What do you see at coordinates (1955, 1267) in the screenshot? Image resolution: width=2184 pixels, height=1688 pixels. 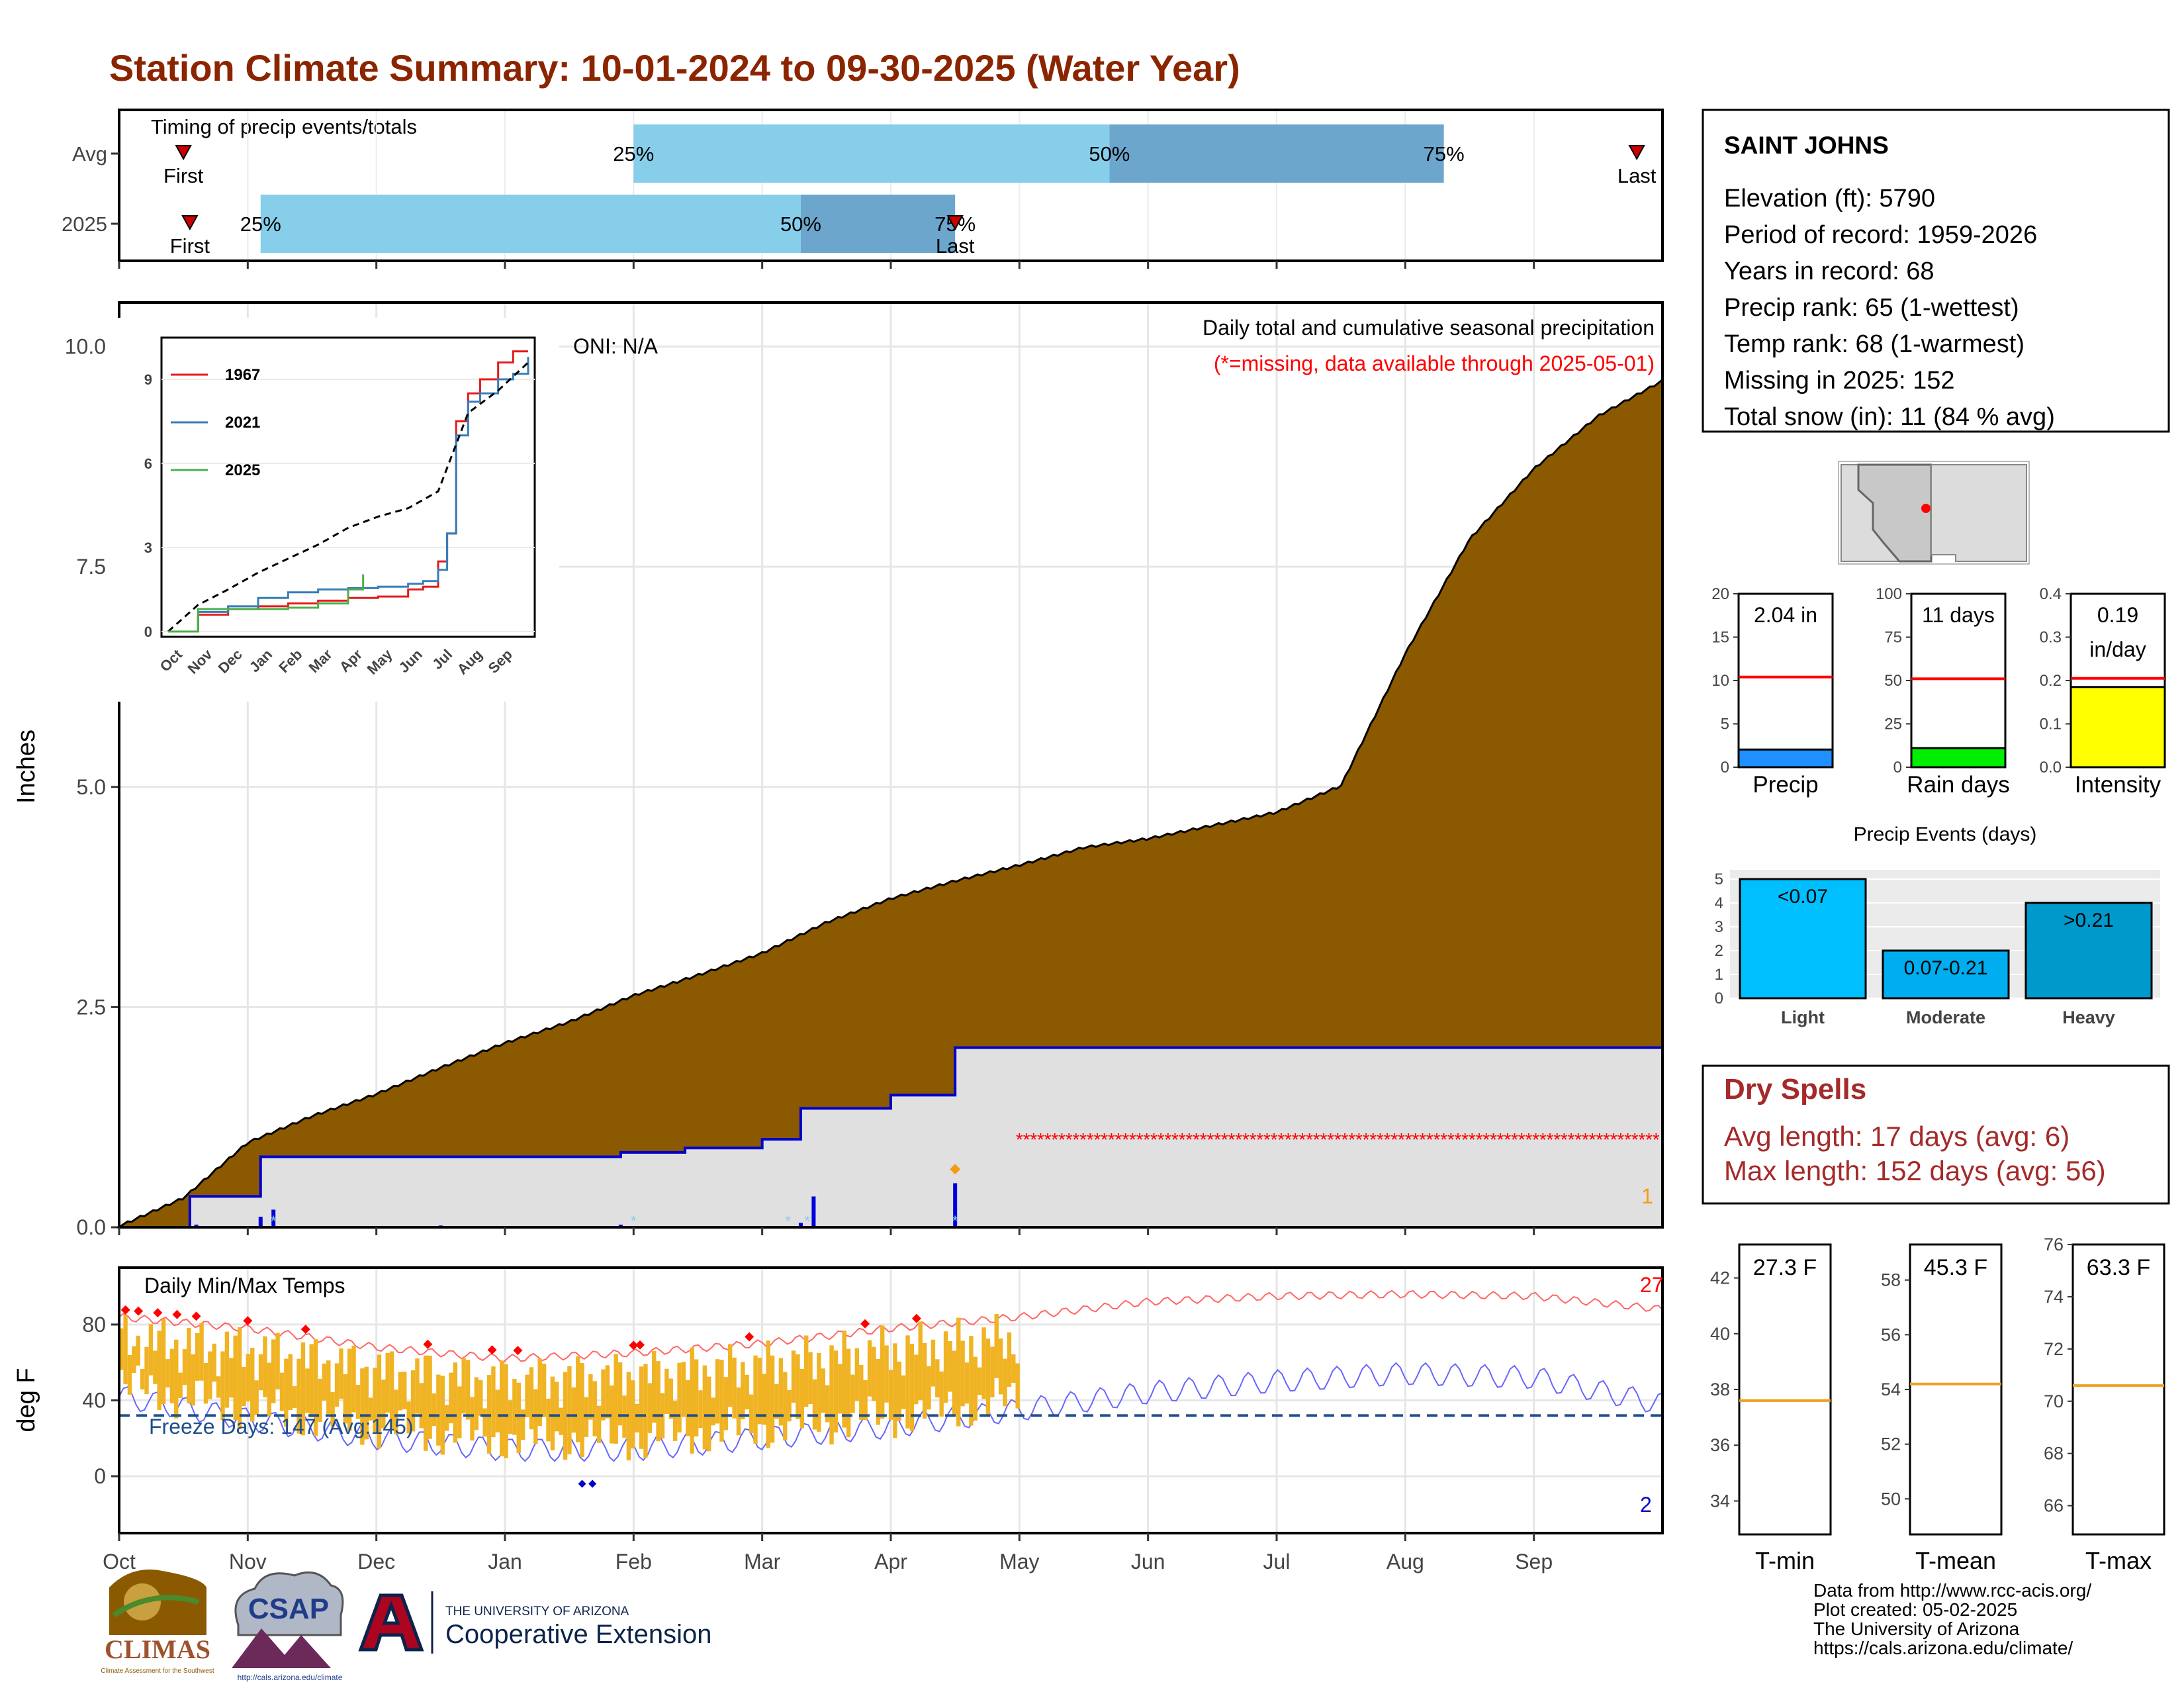 I see `temp-summary-value: 45.3 F` at bounding box center [1955, 1267].